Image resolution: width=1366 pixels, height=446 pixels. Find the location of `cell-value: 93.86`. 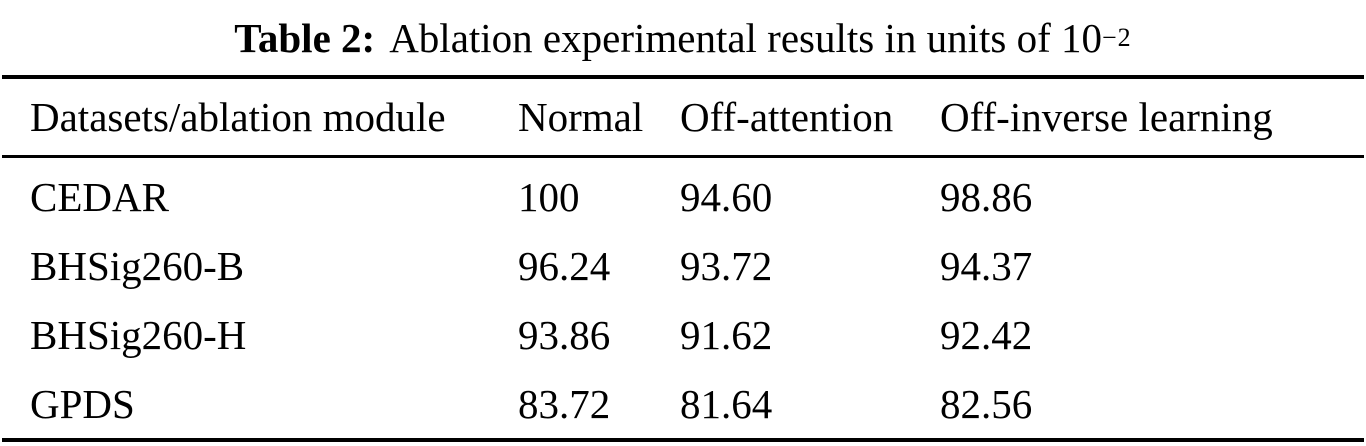

cell-value: 93.86 is located at coordinates (564, 334).